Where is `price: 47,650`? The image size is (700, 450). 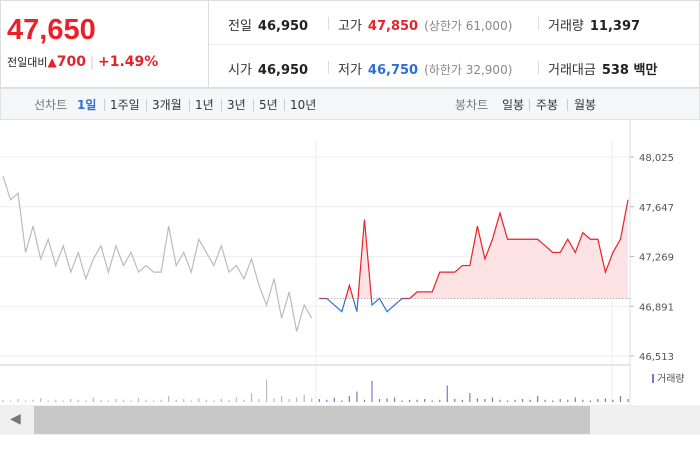
price: 47,650 is located at coordinates (51, 30).